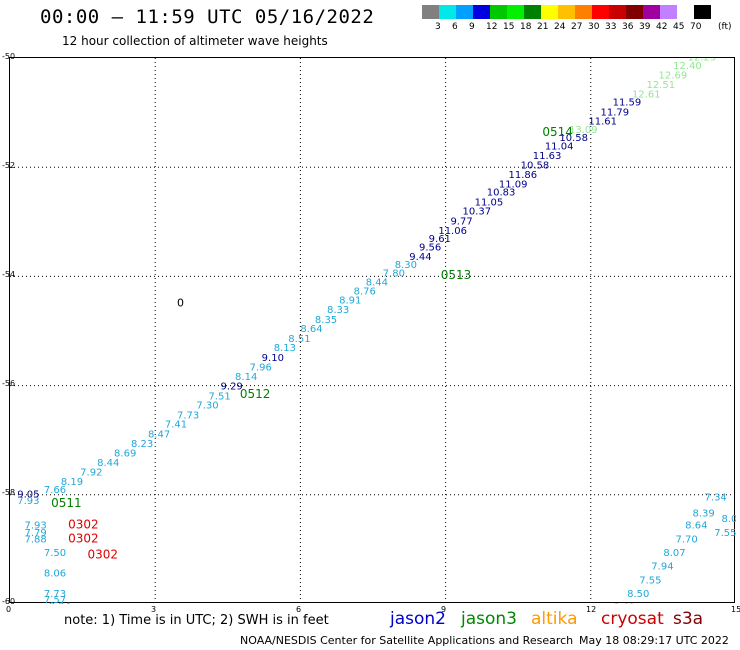 The height and width of the screenshot is (650, 740). What do you see at coordinates (554, 619) in the screenshot?
I see `satellite-altika-label: altika` at bounding box center [554, 619].